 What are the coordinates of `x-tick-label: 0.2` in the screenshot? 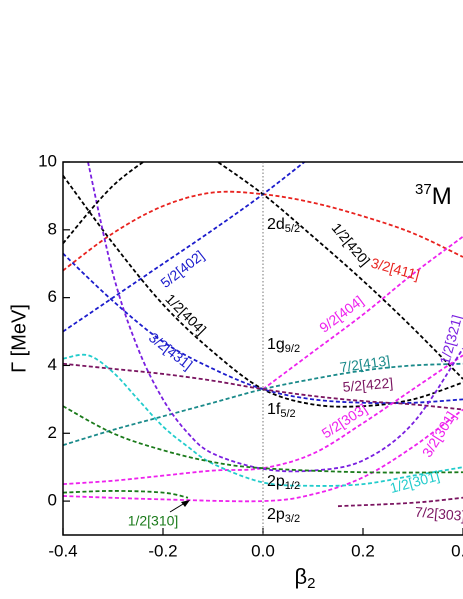 It's located at (363, 550).